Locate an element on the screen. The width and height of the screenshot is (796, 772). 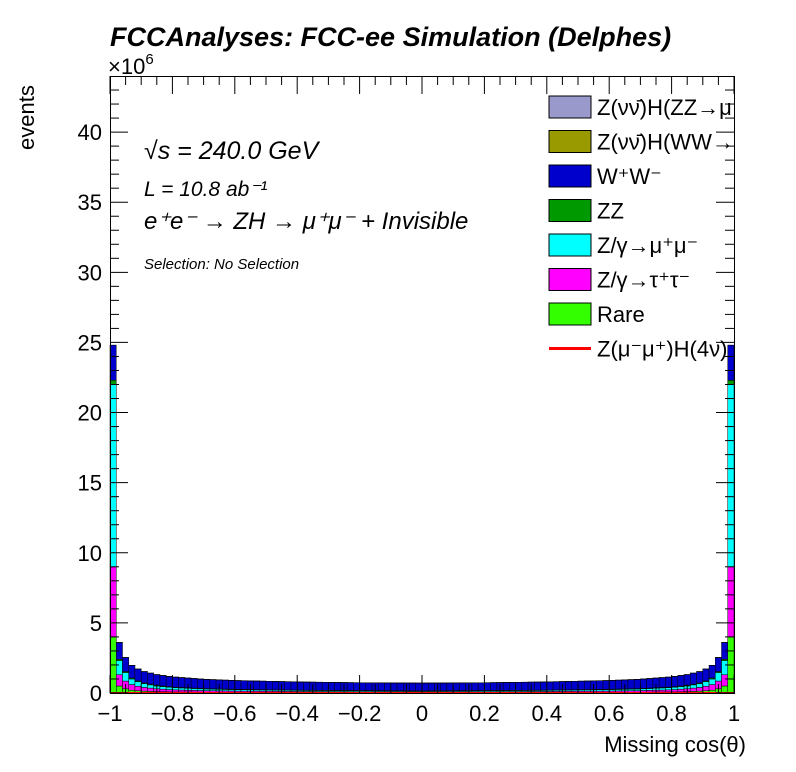
legend-entry: Z/γ→μ⁺μ⁻ is located at coordinates (623, 245).